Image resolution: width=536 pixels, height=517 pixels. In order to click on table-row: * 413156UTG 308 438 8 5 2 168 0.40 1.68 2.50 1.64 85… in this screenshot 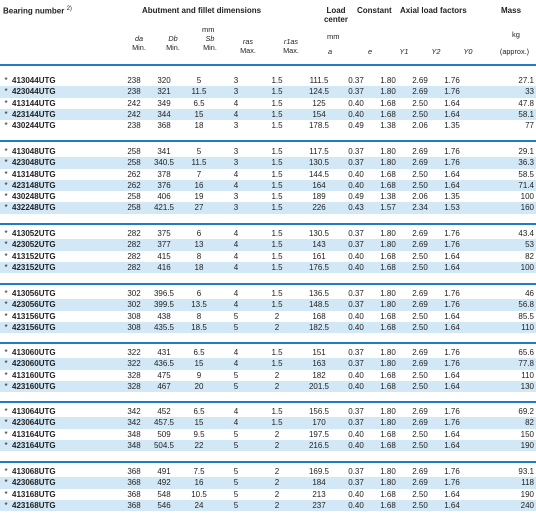, I will do `click(268, 316)`.